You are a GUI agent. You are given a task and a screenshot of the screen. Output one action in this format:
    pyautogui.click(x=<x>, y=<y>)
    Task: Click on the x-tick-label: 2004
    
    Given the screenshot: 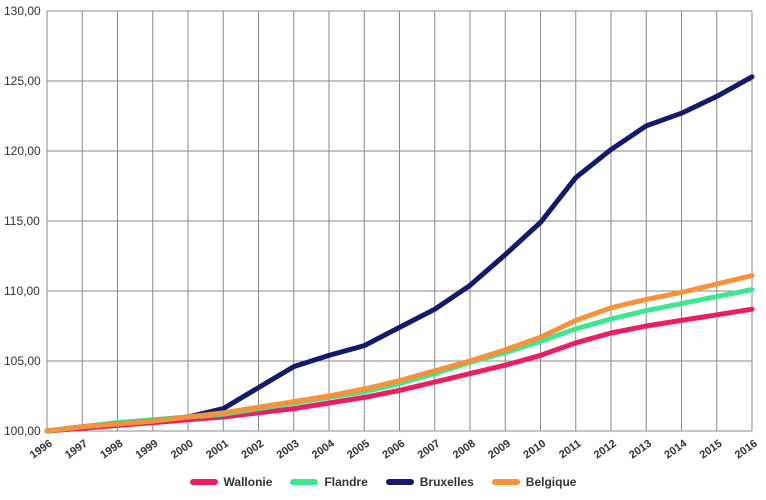 What is the action you would take?
    pyautogui.click(x=324, y=449)
    